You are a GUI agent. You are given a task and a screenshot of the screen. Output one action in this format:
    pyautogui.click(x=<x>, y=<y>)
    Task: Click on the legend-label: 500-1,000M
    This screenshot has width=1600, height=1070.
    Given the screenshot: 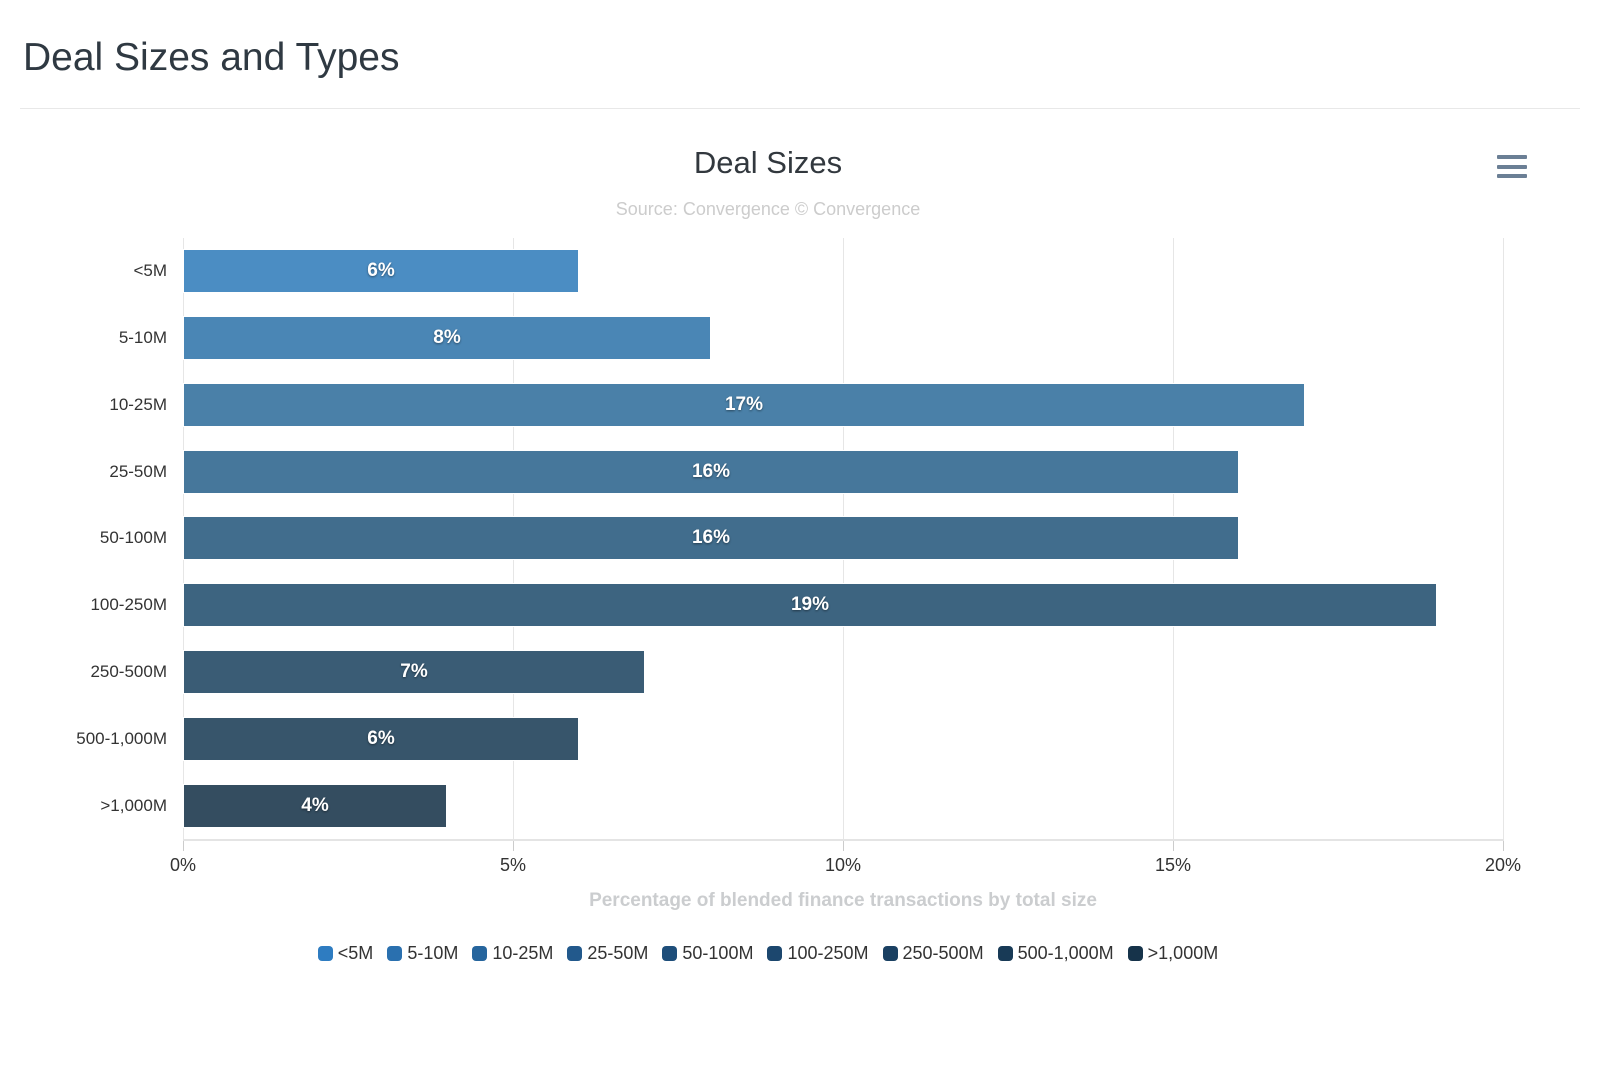 What is the action you would take?
    pyautogui.click(x=1065, y=953)
    